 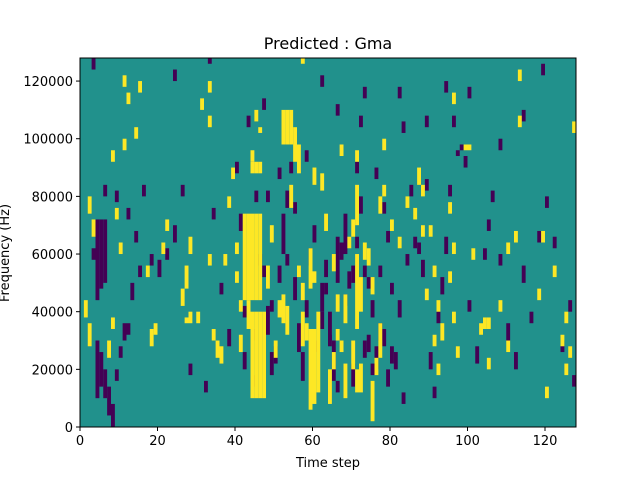 I want to click on y-tick-label: 120000, so click(x=48, y=82).